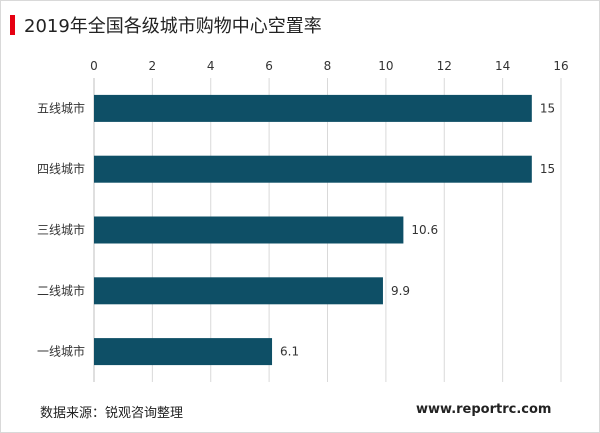 Image resolution: width=600 pixels, height=433 pixels. I want to click on title-accent-bar, so click(12, 25).